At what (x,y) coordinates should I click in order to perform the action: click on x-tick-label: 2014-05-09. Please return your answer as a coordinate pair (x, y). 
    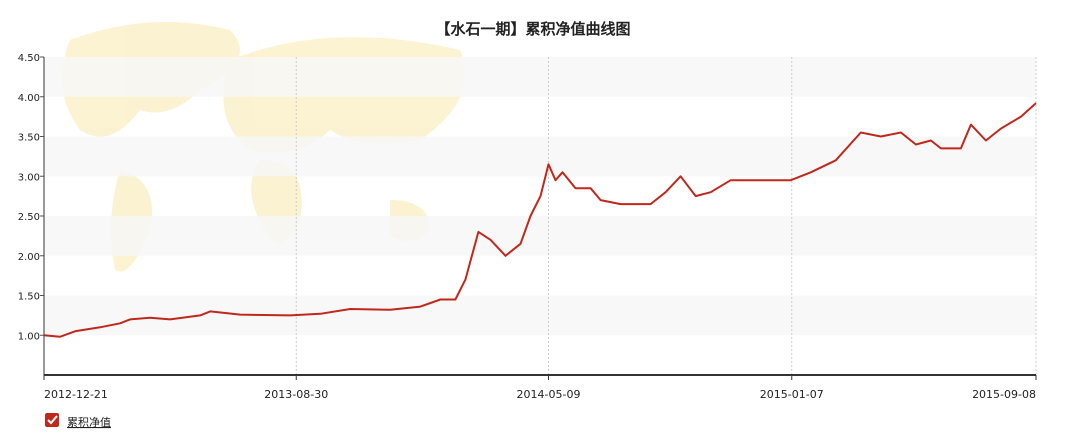
    Looking at the image, I should click on (549, 394).